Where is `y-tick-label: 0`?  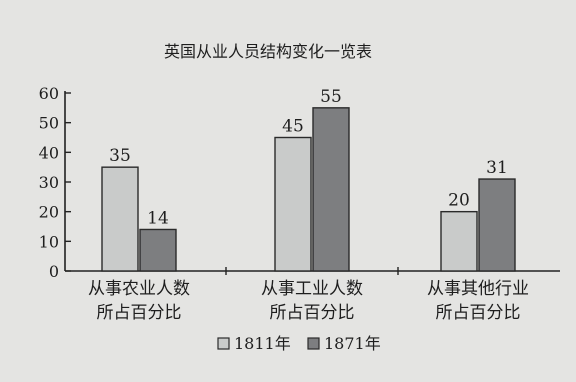 y-tick-label: 0 is located at coordinates (54, 271).